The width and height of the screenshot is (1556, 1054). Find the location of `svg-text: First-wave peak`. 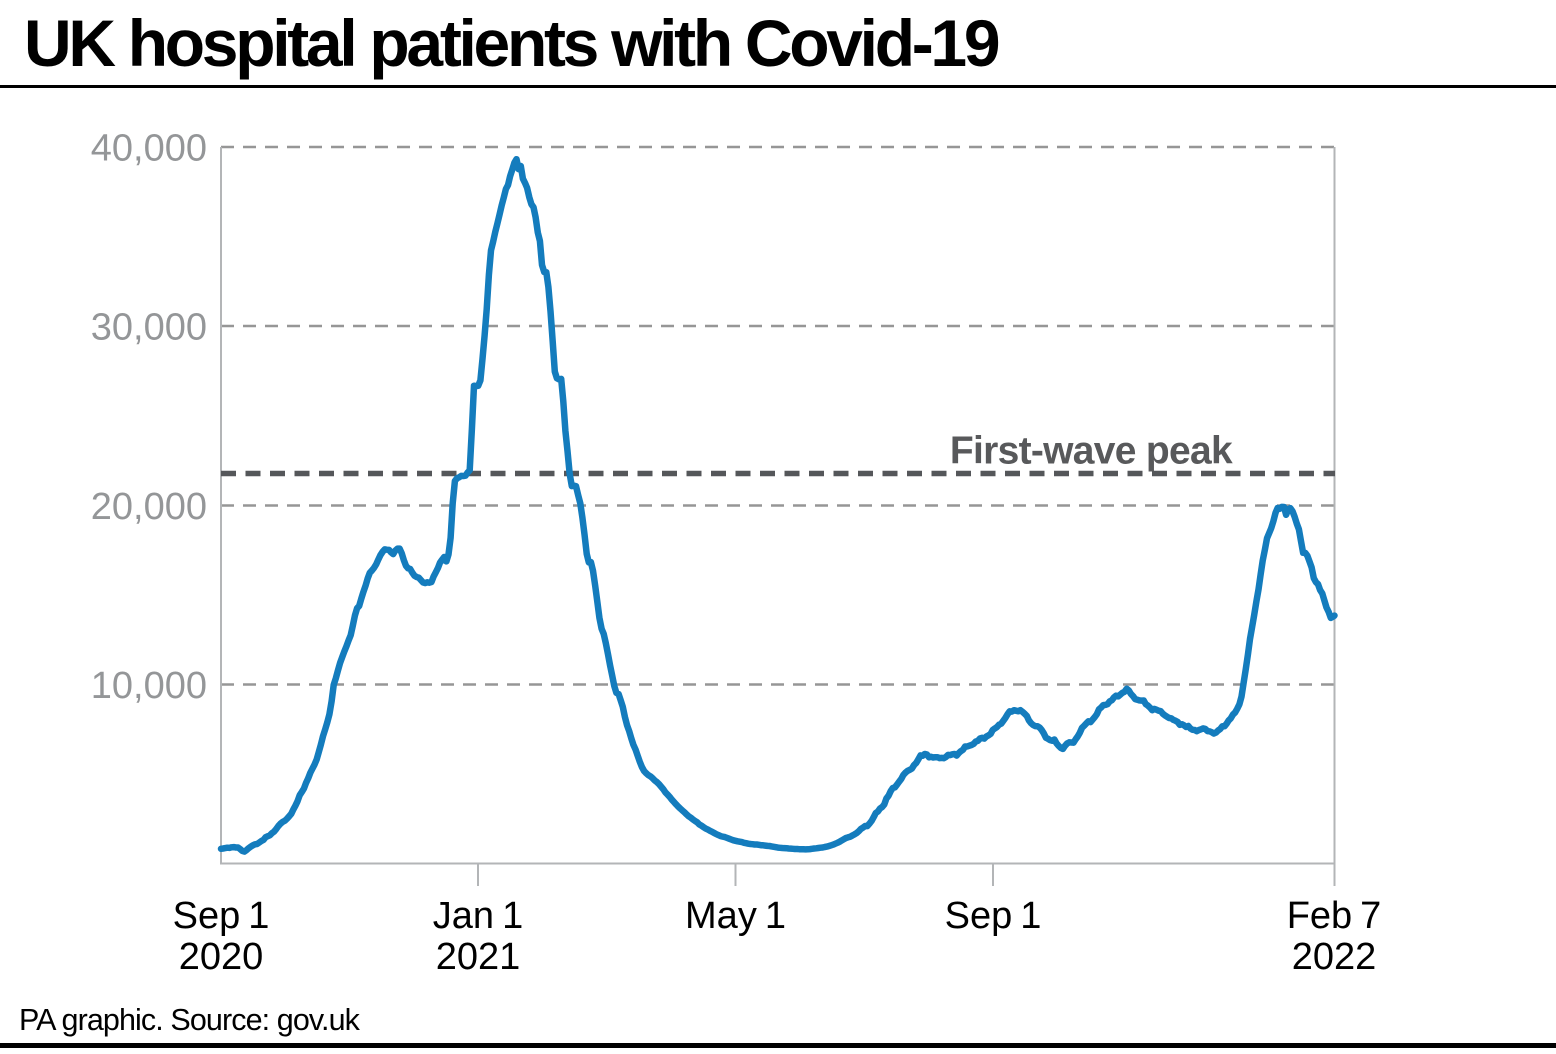

svg-text: First-wave peak is located at coordinates (1091, 451).